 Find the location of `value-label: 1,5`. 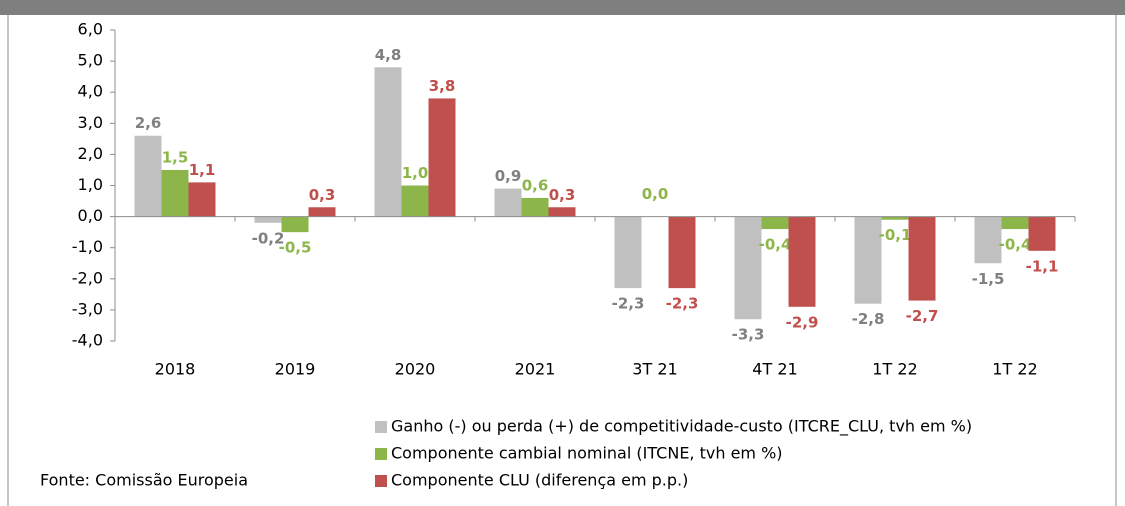

value-label: 1,5 is located at coordinates (175, 157).